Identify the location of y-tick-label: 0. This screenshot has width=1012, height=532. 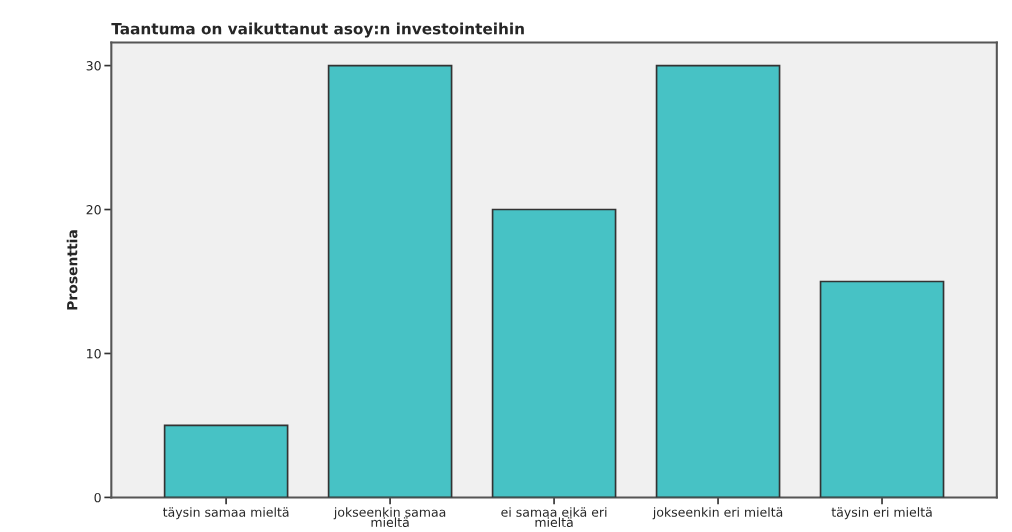
(97, 497).